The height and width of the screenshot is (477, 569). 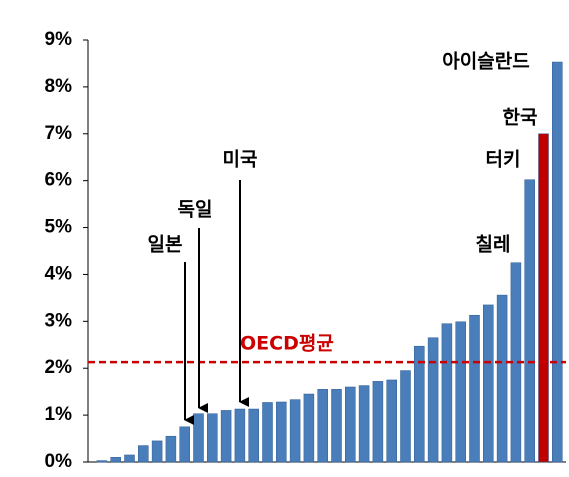 What do you see at coordinates (59, 273) in the screenshot?
I see `y-tick-label: 4%` at bounding box center [59, 273].